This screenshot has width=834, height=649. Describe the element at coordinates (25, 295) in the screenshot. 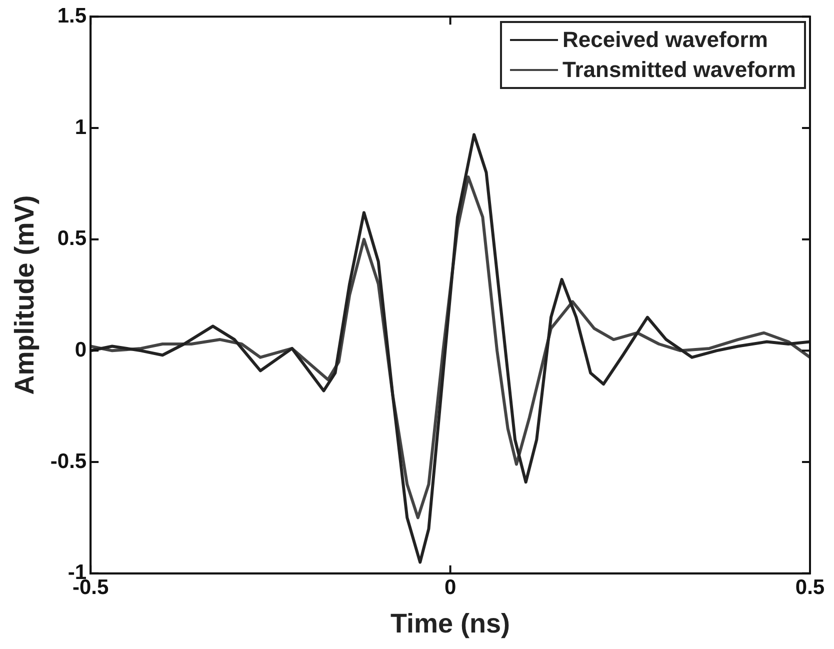

I see `y-axis-title: Amplitude (mV)` at that location.